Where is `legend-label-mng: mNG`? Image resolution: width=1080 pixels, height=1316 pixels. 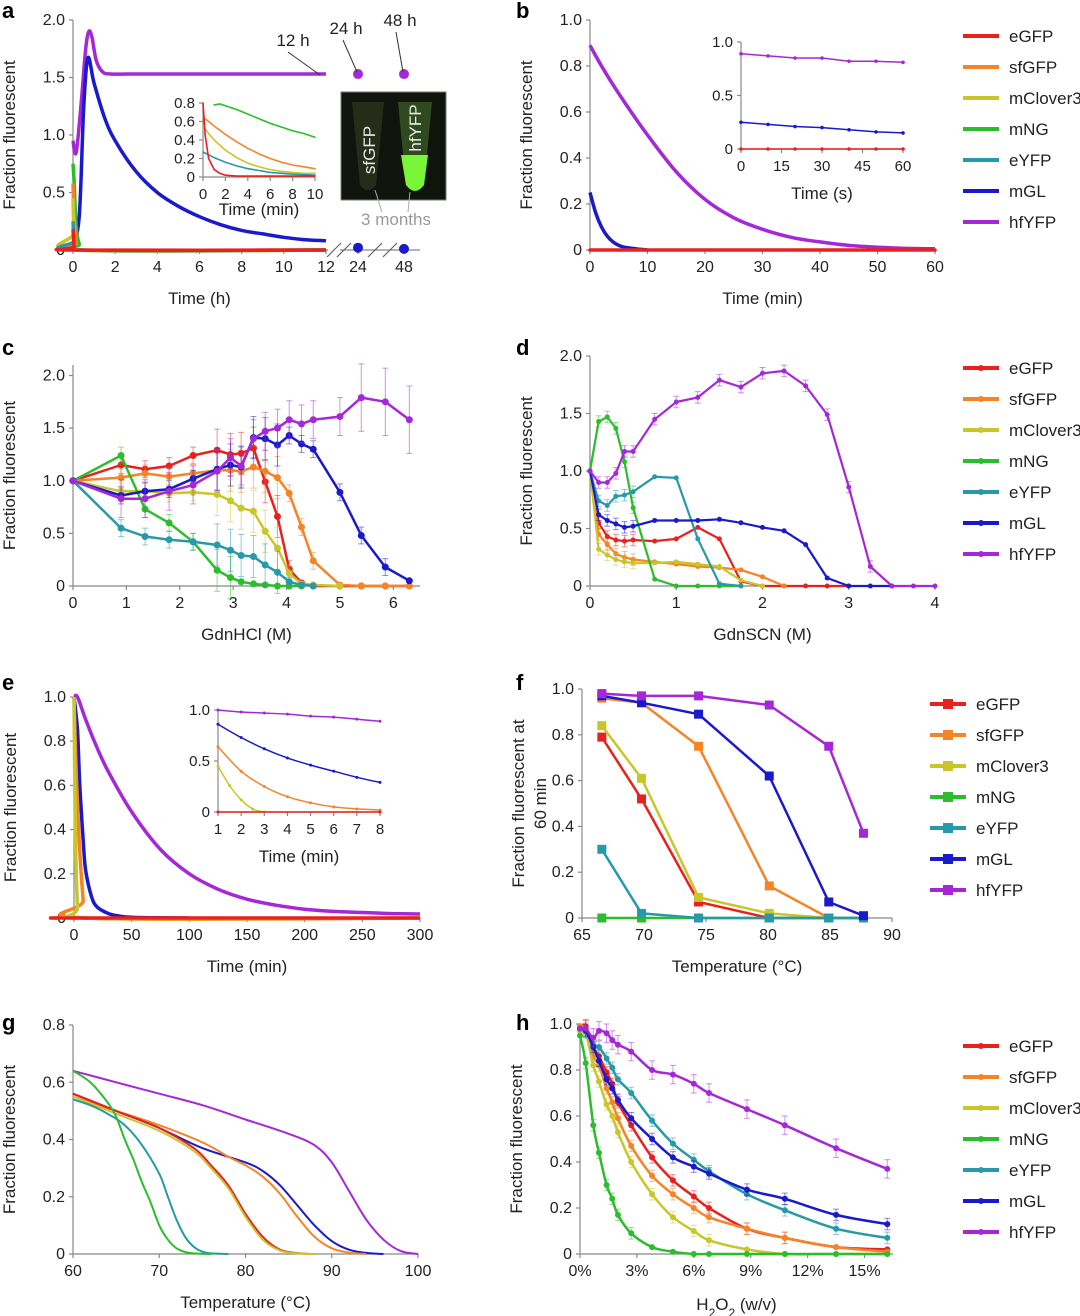 legend-label-mng: mNG is located at coordinates (1029, 461).